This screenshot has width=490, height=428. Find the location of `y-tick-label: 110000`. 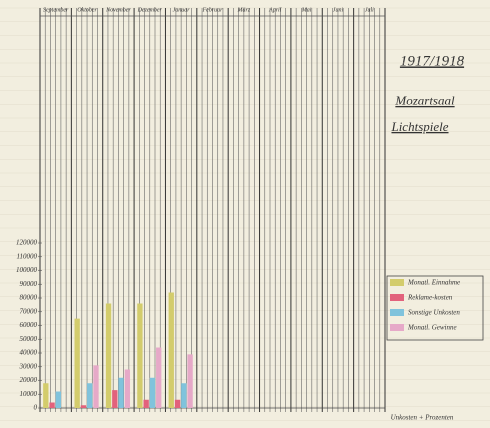

y-tick-label: 110000 is located at coordinates (27, 256).